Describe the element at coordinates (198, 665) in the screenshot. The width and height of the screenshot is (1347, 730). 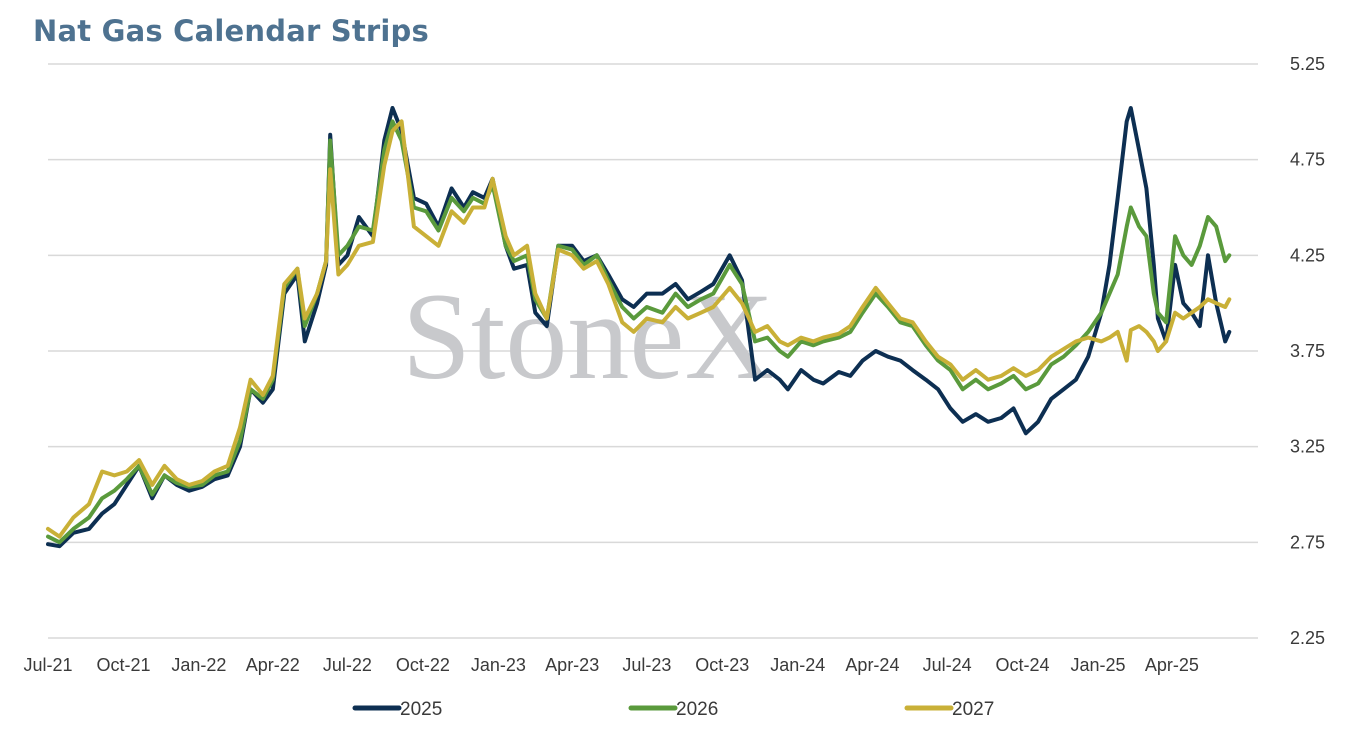
I see `x-tick-label: Jan-22` at that location.